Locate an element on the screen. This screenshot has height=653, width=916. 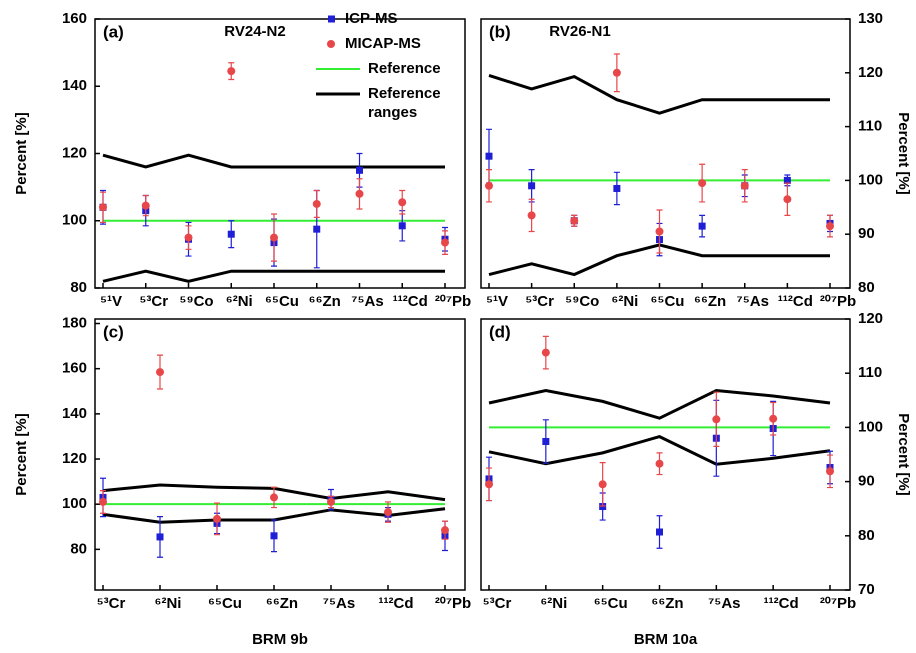
y-tick-label: 140 is located at coordinates (74, 85).